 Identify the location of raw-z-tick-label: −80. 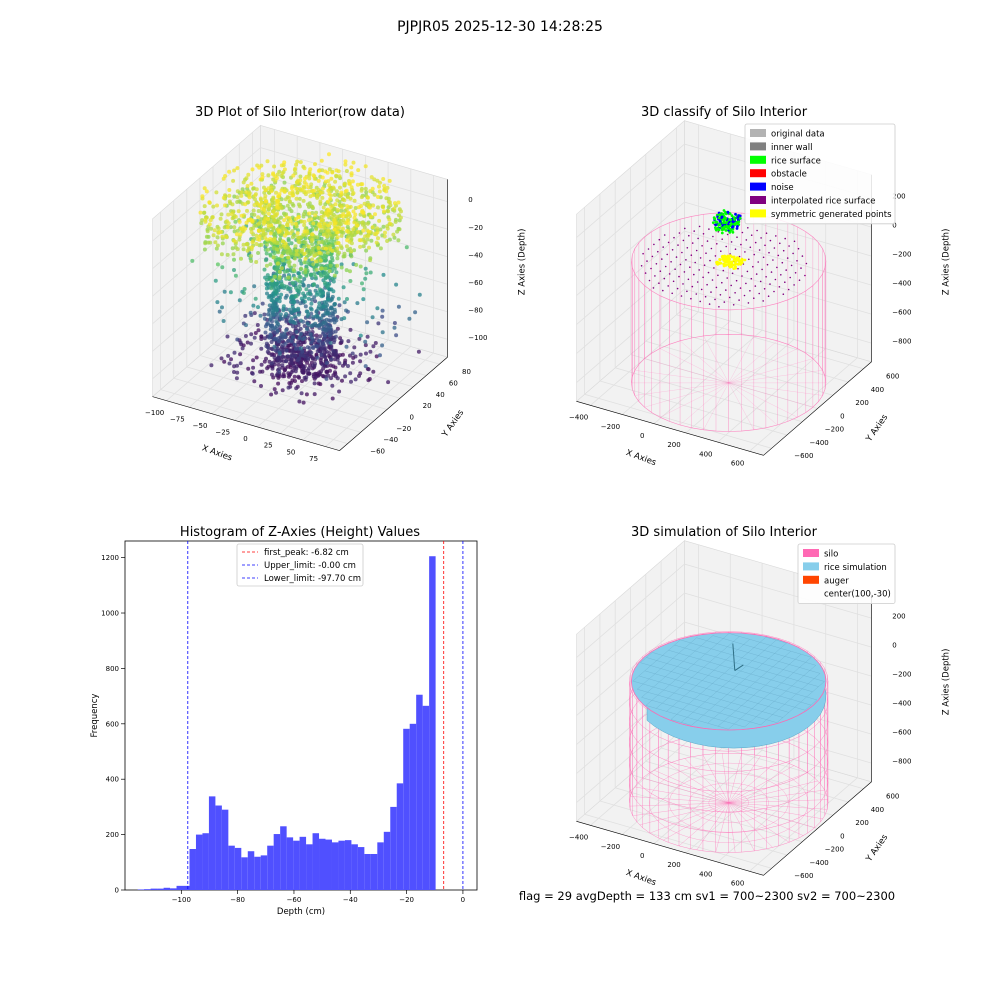
(475, 310).